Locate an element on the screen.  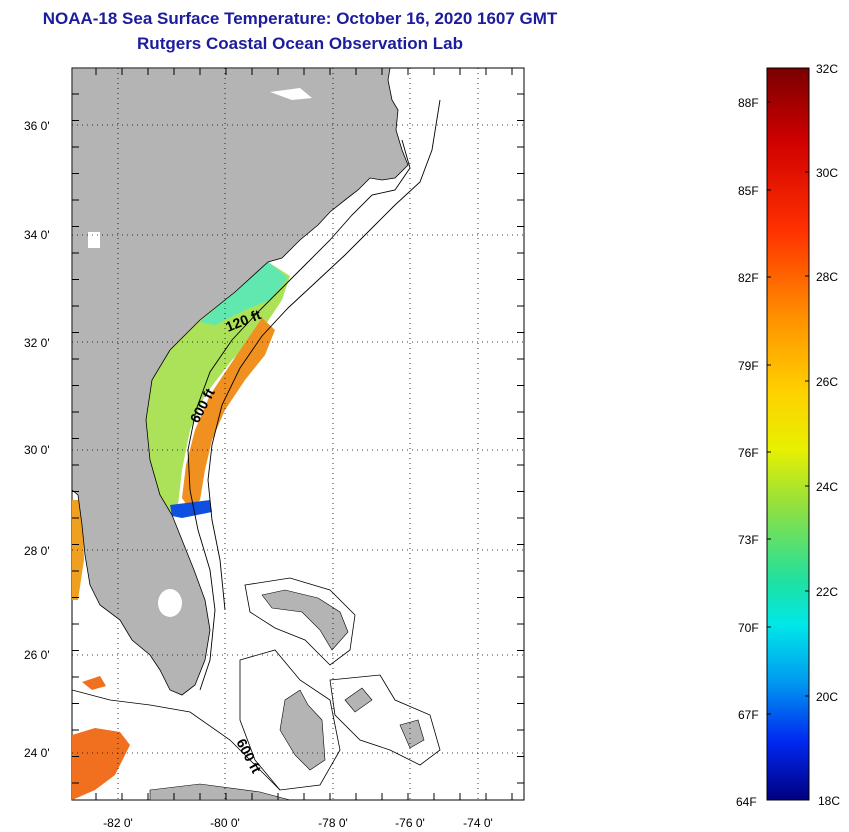
land-bahamas-andros is located at coordinates (302, 730).